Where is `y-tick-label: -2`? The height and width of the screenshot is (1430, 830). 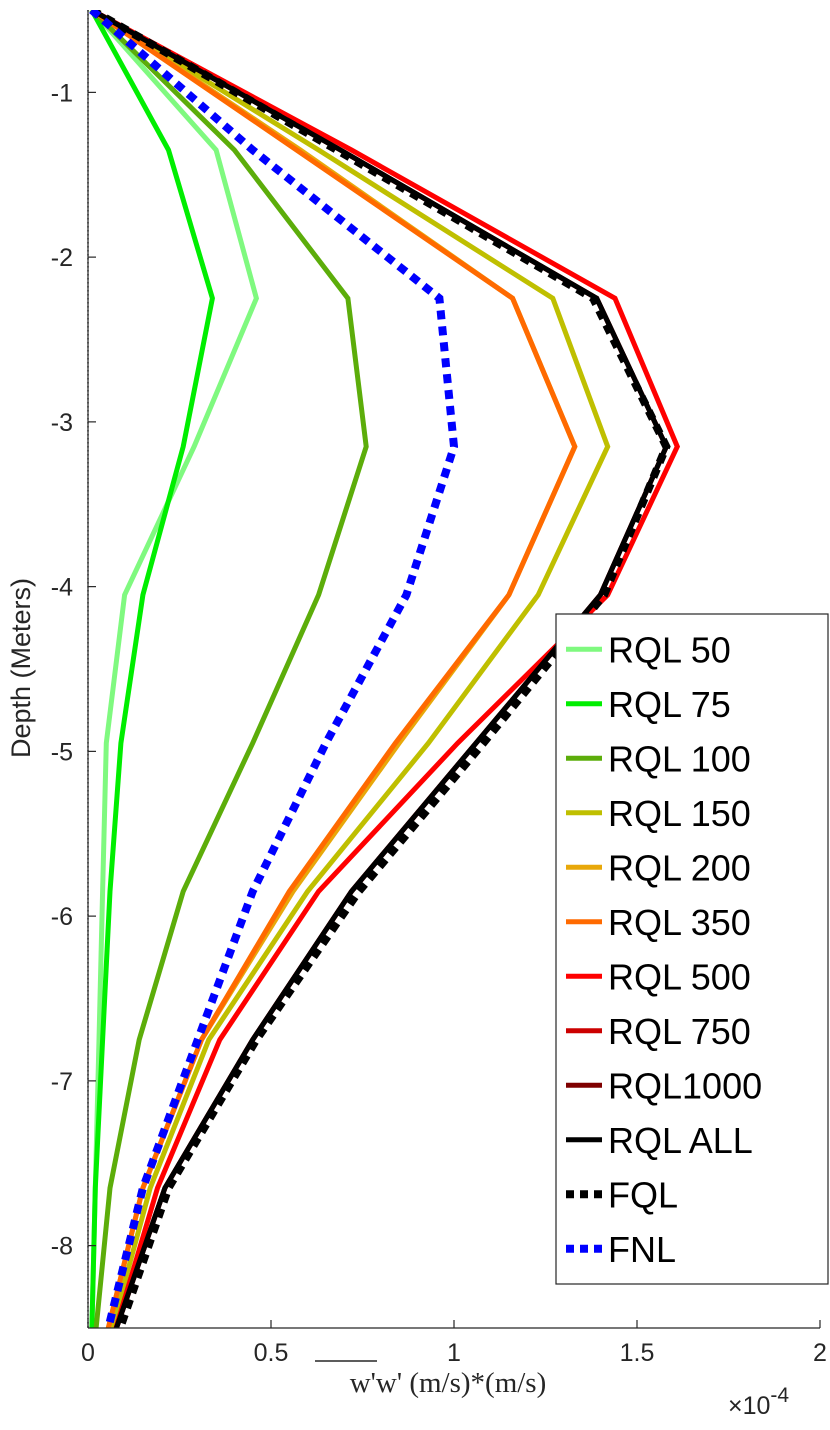 y-tick-label: -2 is located at coordinates (62, 258).